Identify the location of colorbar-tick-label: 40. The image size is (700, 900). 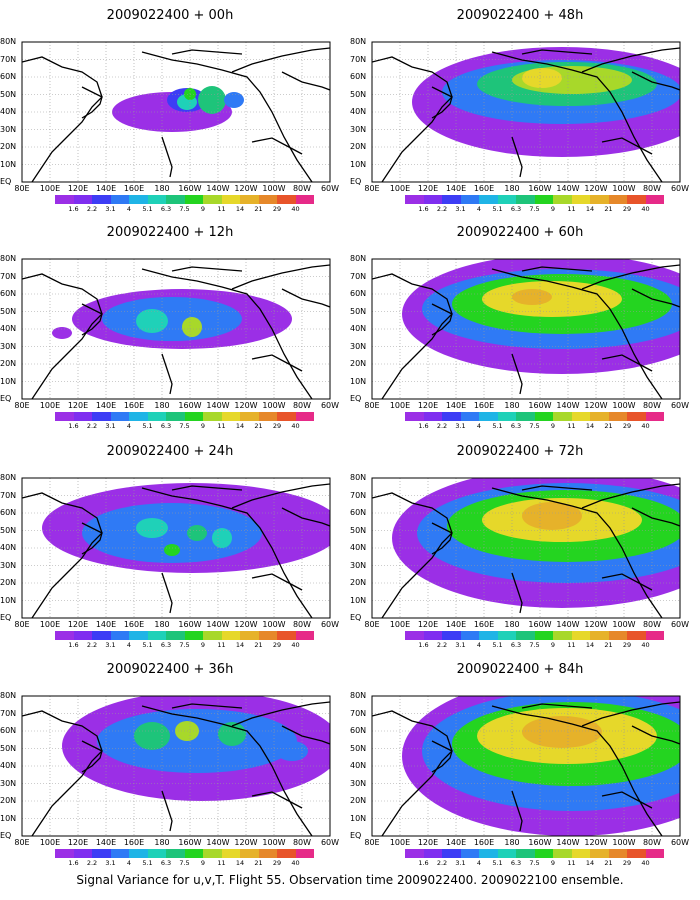
(295, 426).